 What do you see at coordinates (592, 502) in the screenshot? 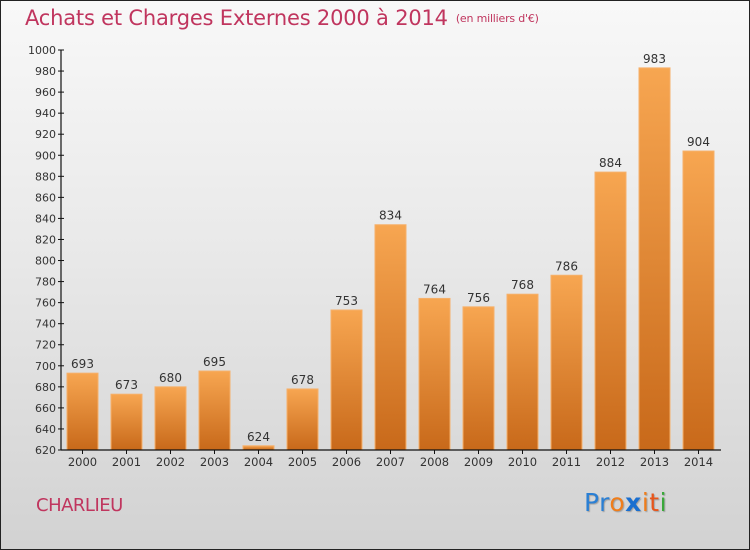
I see `logo-letter: P` at bounding box center [592, 502].